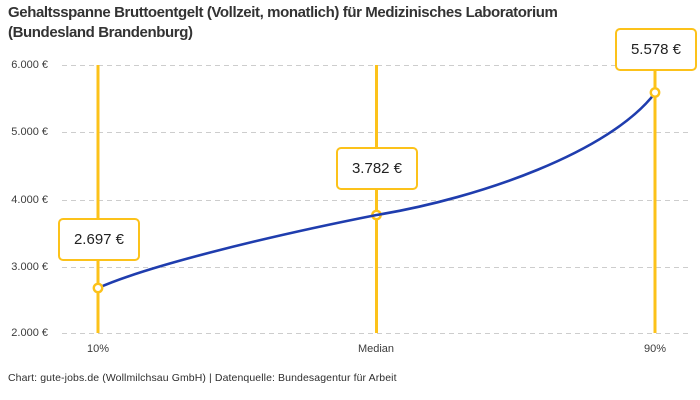 The width and height of the screenshot is (700, 400). I want to click on y-tick-label: 5.000 €, so click(29, 132).